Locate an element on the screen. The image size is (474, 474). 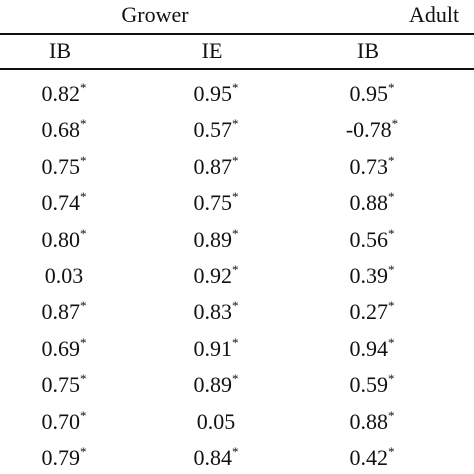
cell: -0.78* is located at coordinates (372, 129).